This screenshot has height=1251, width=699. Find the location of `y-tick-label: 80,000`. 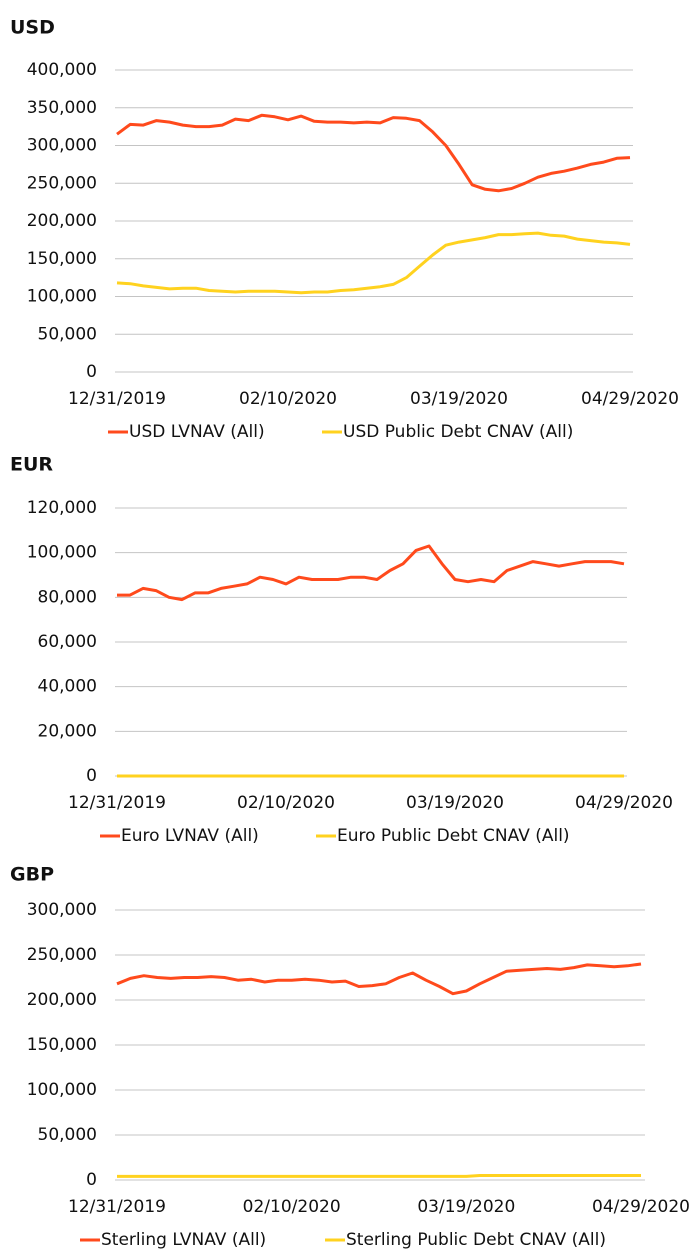

y-tick-label: 80,000 is located at coordinates (67, 597).